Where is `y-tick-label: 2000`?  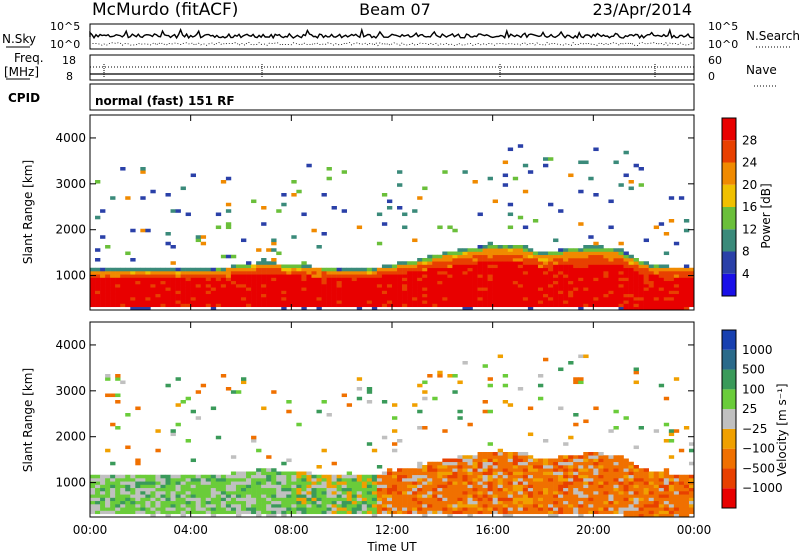
y-tick-label: 2000 is located at coordinates (70, 437).